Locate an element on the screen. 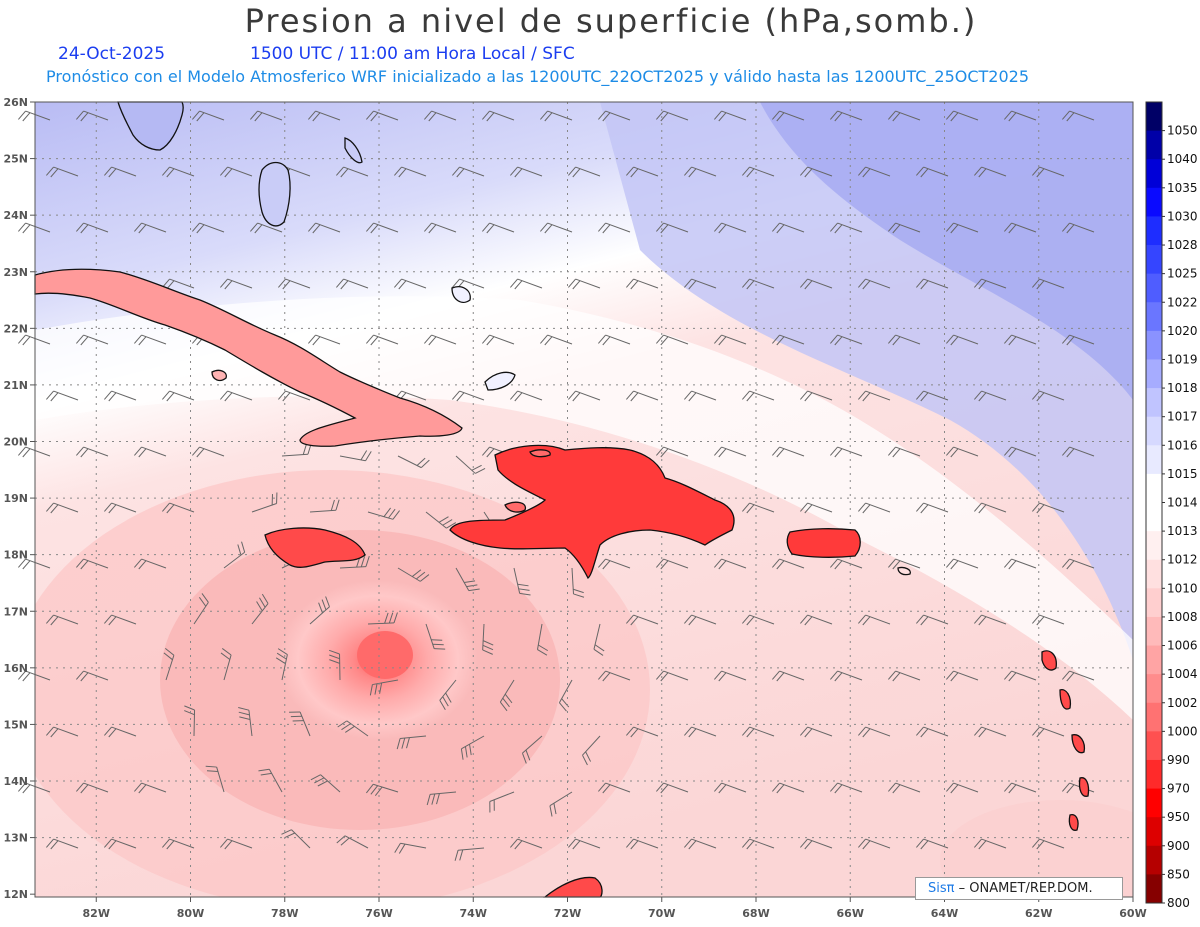 The image size is (1200, 927). valid-time: 1500 UTC / 11:00 am Hora Local / SFC is located at coordinates (412, 54).